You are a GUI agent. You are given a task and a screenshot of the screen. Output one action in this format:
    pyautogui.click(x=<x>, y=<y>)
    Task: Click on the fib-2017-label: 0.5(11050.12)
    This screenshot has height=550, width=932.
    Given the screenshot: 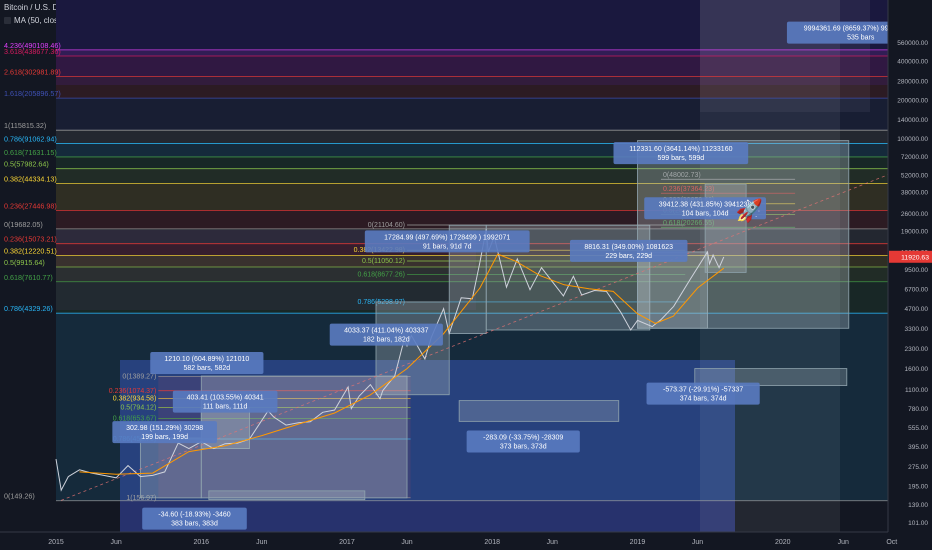 What is the action you would take?
    pyautogui.click(x=383, y=261)
    